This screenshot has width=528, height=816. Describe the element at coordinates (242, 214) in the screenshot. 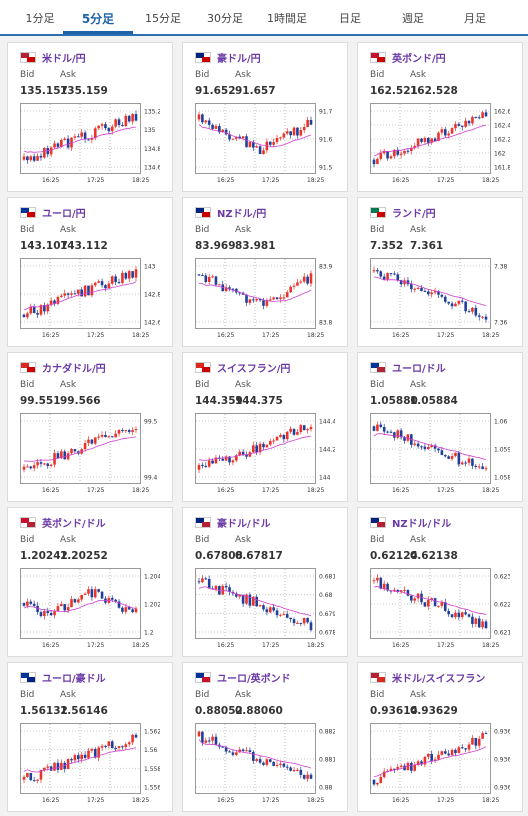

I see `currency-pair-label: NZドル/円` at that location.